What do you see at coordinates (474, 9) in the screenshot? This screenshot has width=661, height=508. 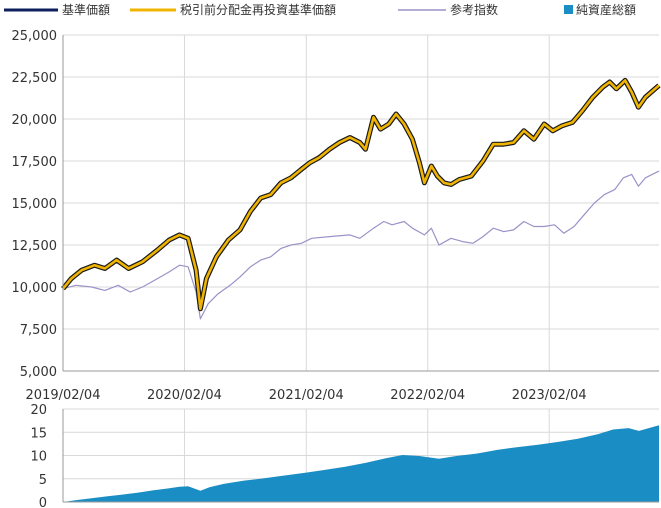 I see `legend-label-reference-index: 参考指数` at bounding box center [474, 9].